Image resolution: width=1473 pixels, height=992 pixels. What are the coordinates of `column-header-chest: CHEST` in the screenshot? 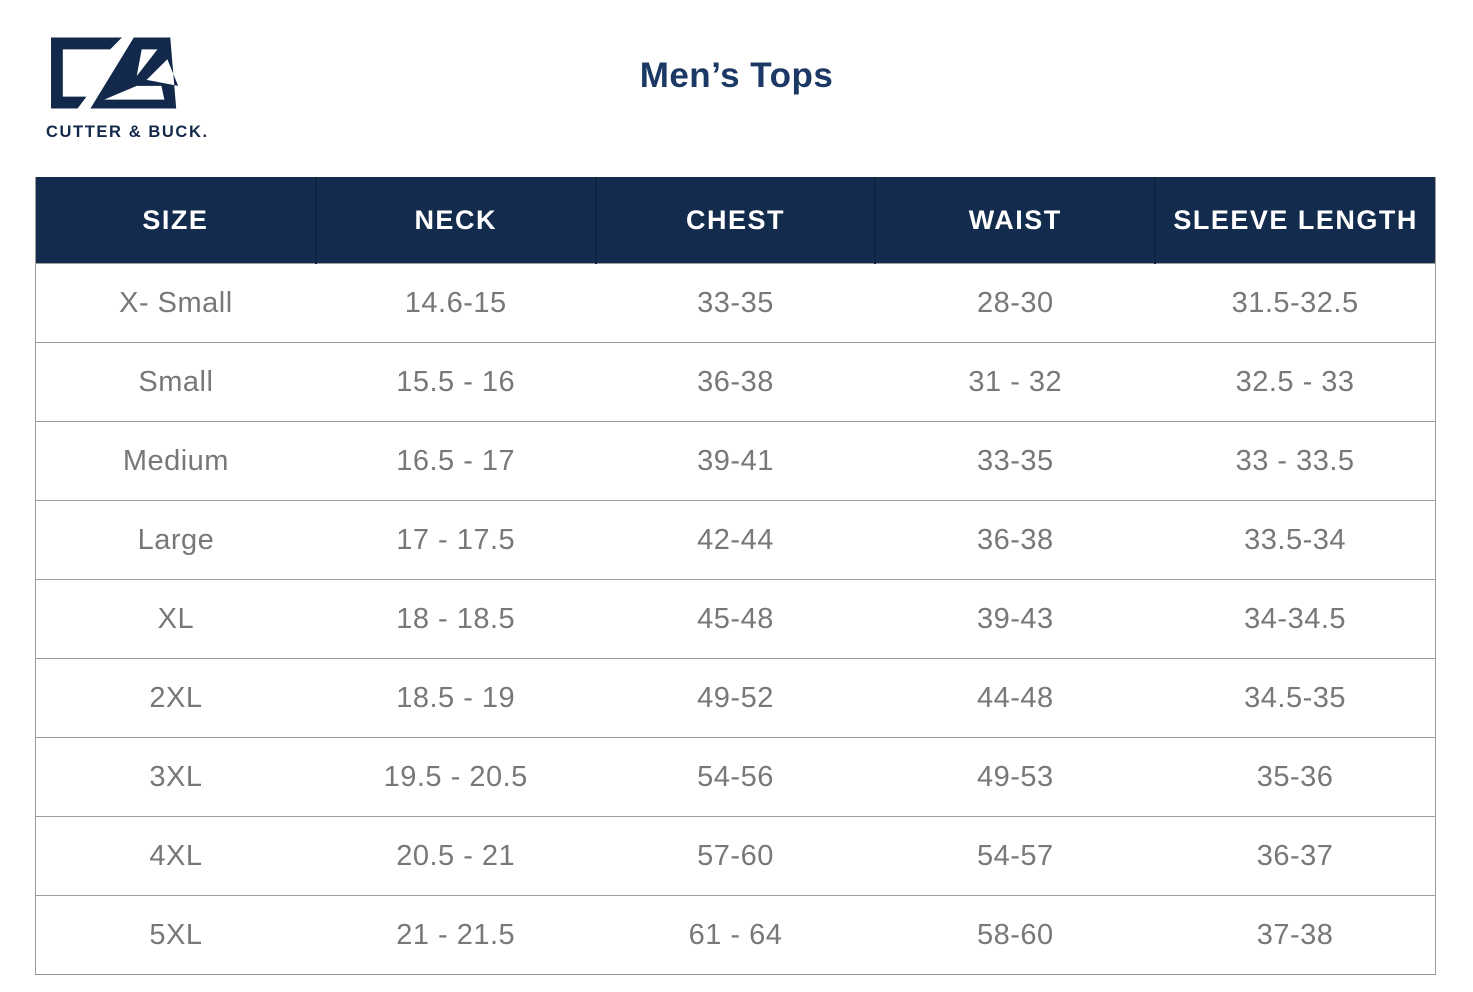 It's located at (735, 220).